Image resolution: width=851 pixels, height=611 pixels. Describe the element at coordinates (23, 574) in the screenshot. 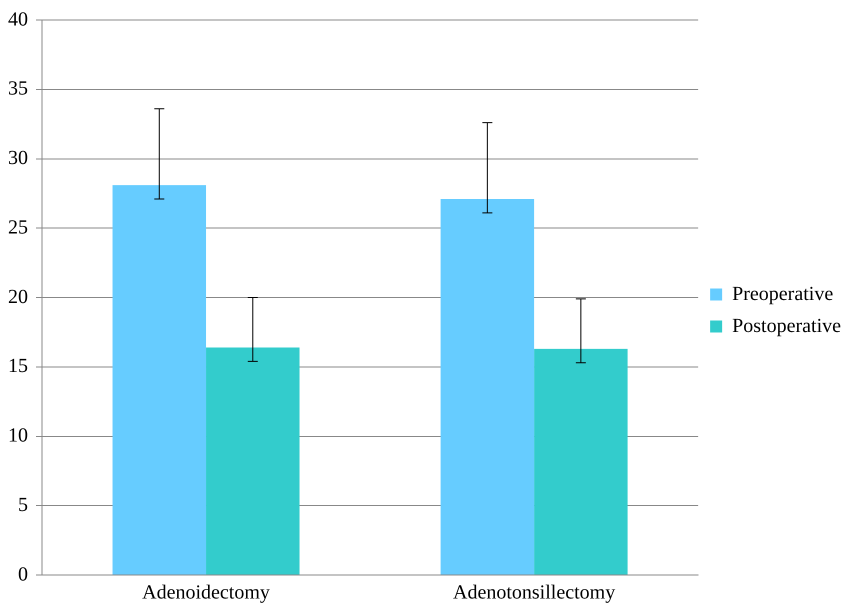

I see `y-tick-label: 0` at that location.